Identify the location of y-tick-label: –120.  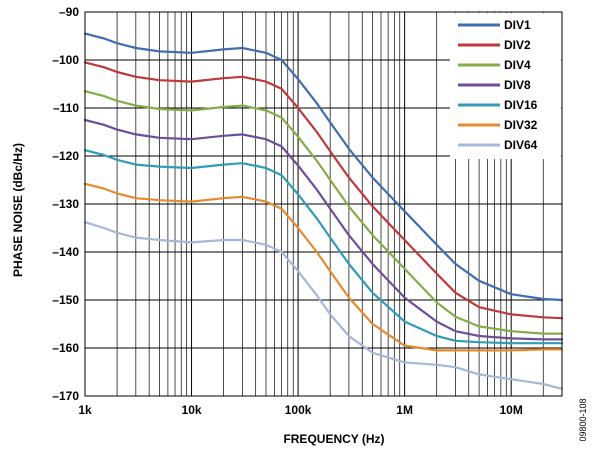
(65, 156).